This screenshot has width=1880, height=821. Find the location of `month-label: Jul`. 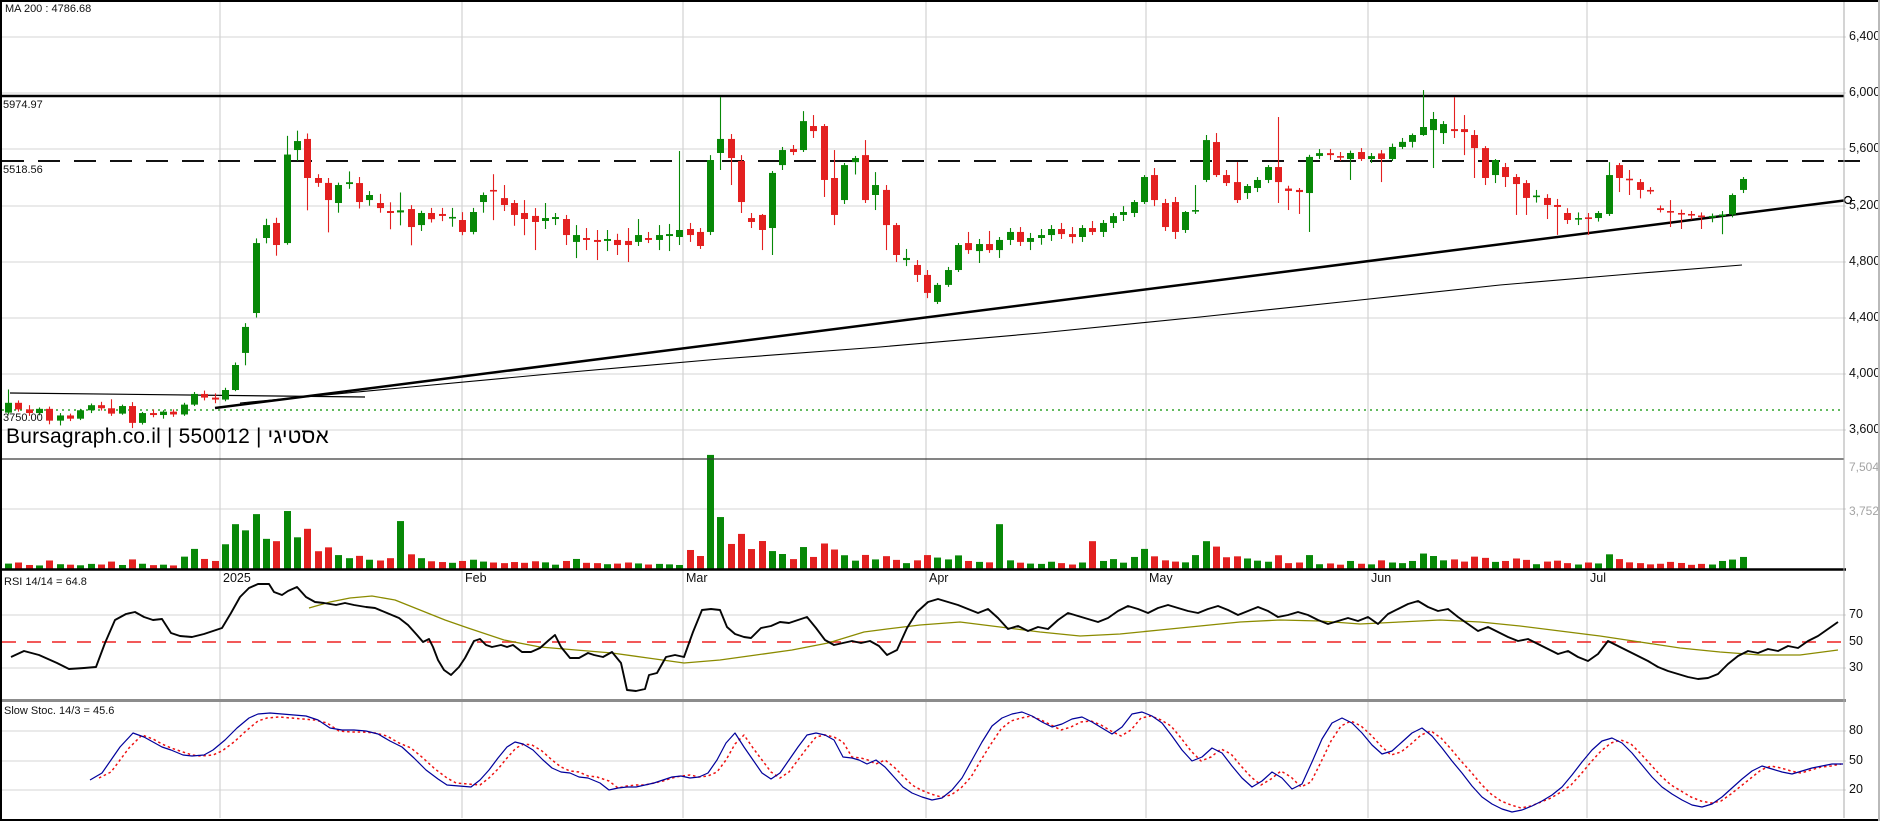

month-label: Jul is located at coordinates (1598, 578).